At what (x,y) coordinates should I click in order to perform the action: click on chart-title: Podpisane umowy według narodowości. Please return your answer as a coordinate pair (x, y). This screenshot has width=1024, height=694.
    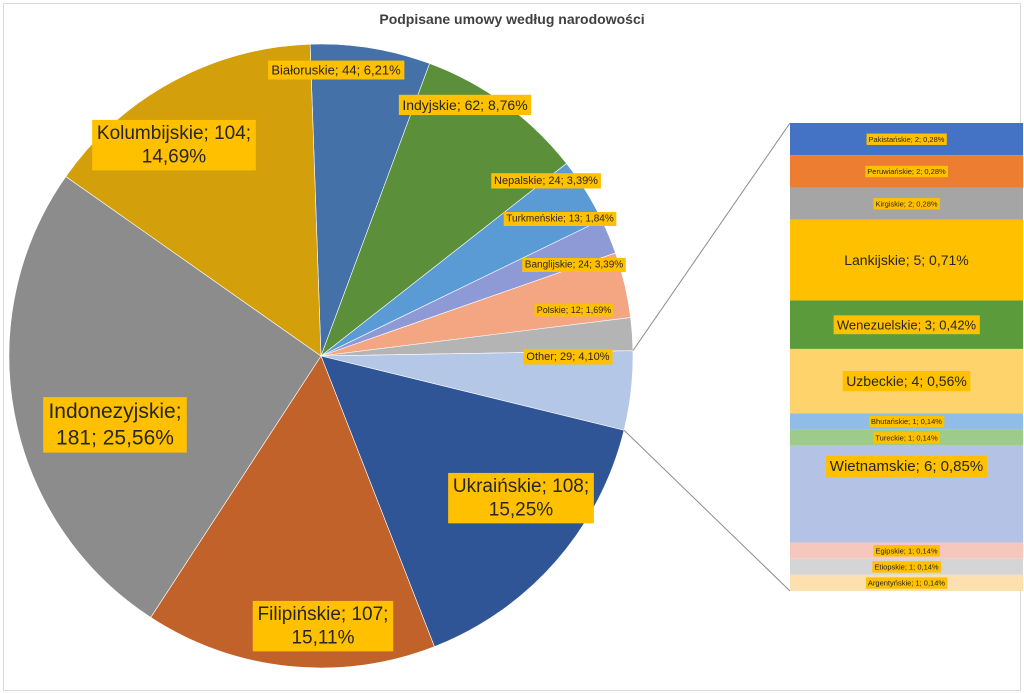
    Looking at the image, I should click on (511, 19).